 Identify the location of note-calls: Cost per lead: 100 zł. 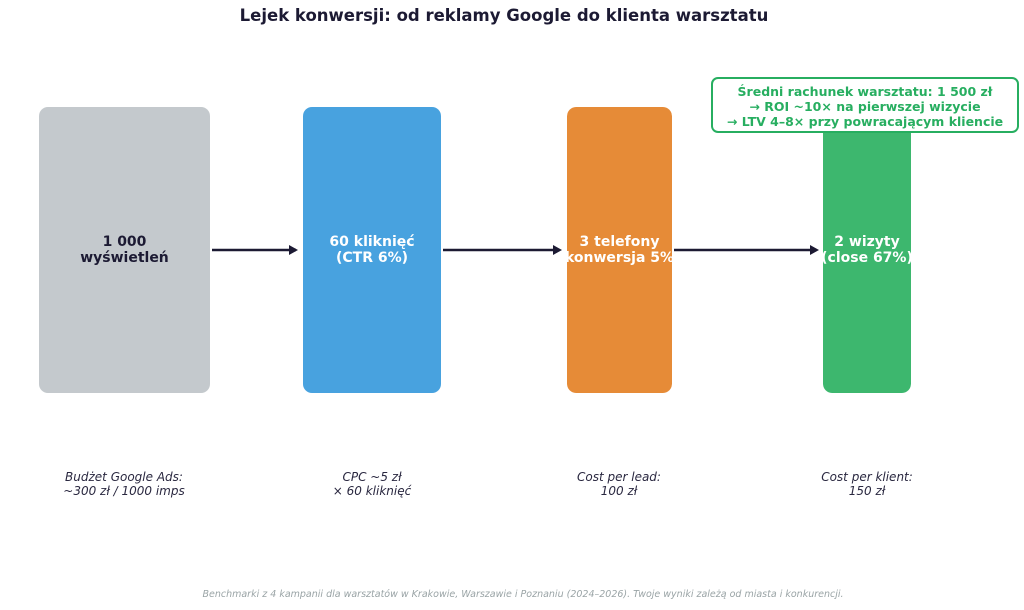
(619, 484).